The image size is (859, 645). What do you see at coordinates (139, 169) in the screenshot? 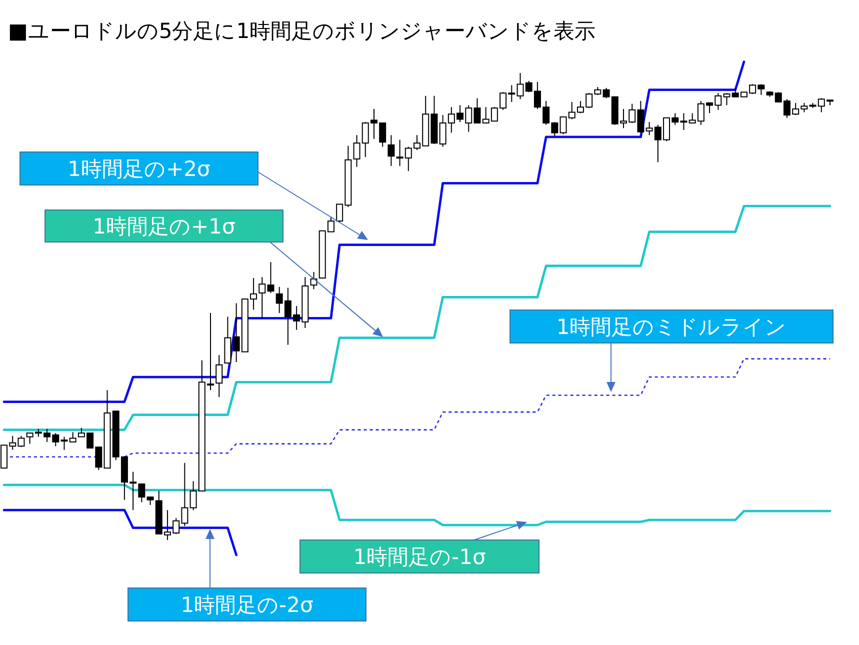
I see `annotation: 1時間足の+2σ` at bounding box center [139, 169].